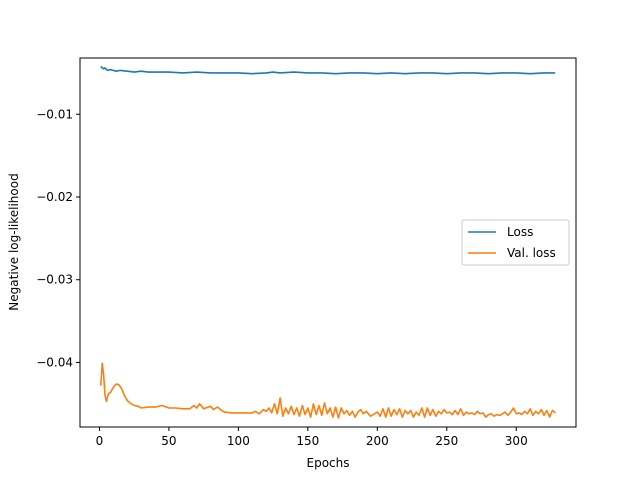 The width and height of the screenshot is (640, 484). Describe the element at coordinates (328, 463) in the screenshot. I see `x-axis-label: Epochs` at that location.